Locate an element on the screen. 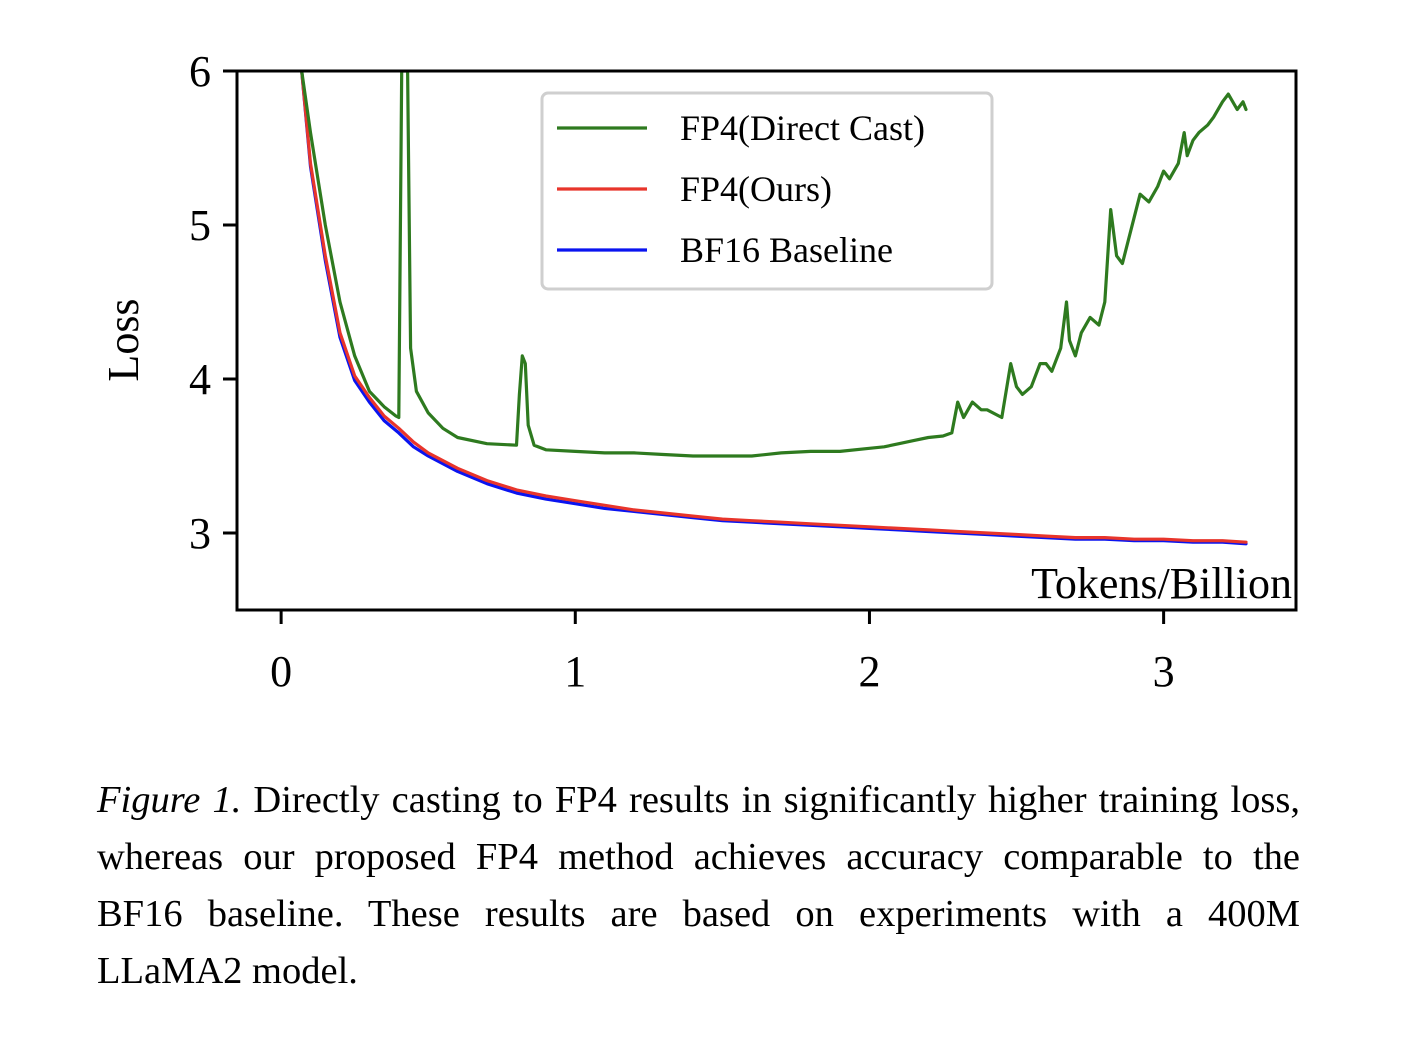 This screenshot has height=1048, width=1416. y-tick-label-2: 5 is located at coordinates (200, 225).